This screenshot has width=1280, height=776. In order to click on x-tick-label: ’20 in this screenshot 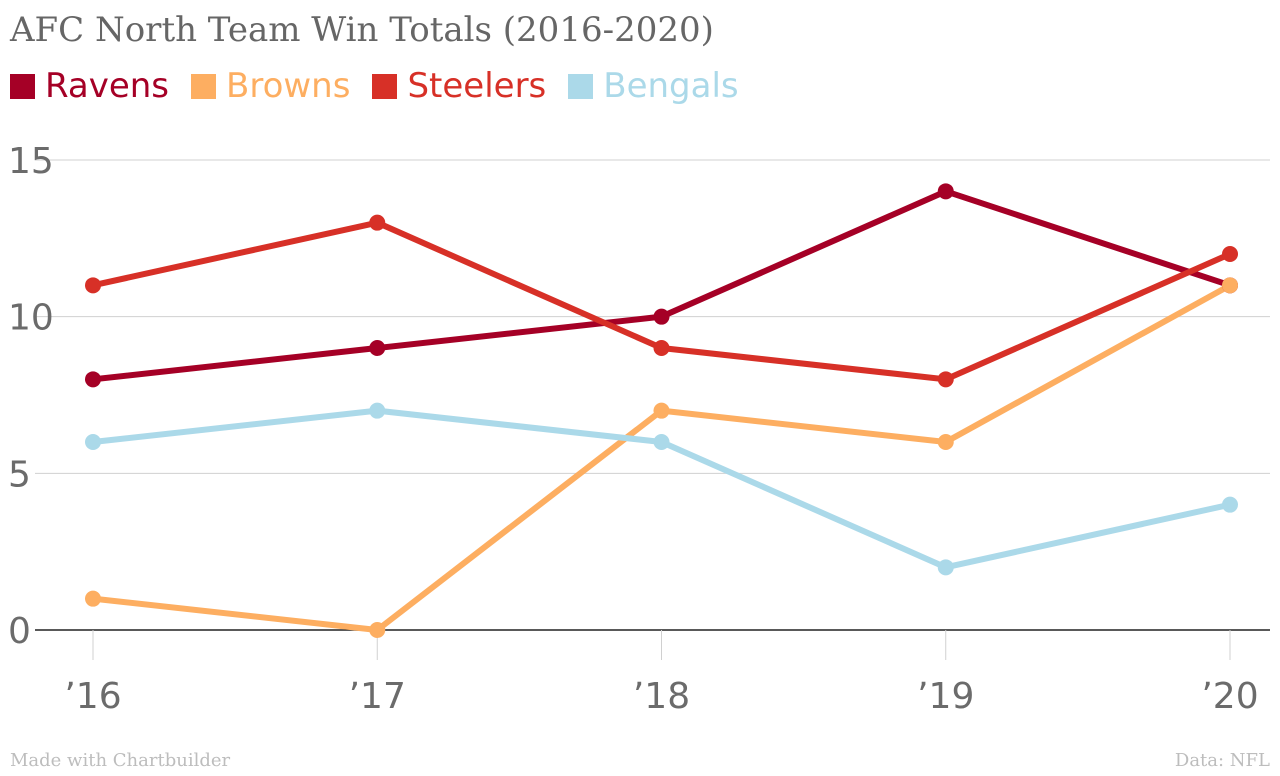, I will do `click(1229, 696)`.